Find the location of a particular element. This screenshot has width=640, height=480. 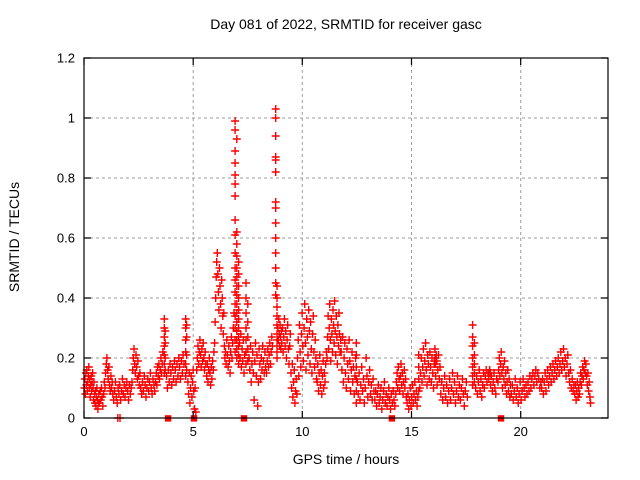

y-tick-label: 0.6 is located at coordinates (66, 238).